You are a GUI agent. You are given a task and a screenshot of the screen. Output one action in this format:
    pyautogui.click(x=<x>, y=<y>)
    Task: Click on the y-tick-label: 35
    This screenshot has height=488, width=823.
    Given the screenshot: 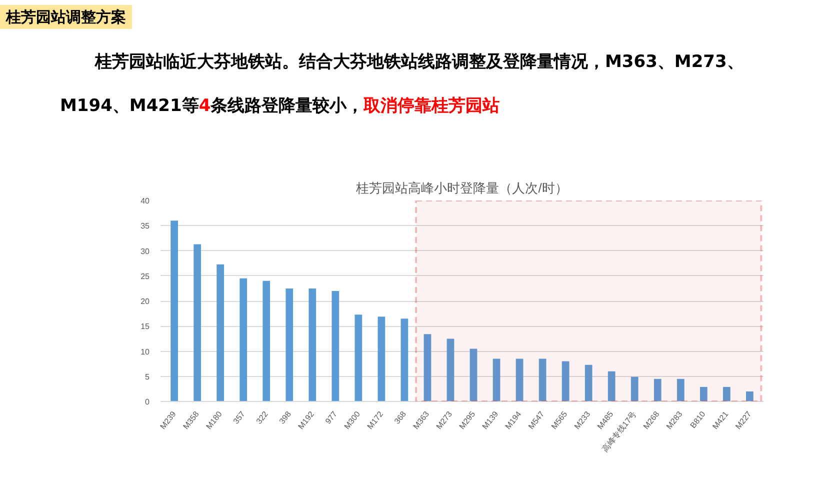 What is the action you would take?
    pyautogui.click(x=145, y=226)
    